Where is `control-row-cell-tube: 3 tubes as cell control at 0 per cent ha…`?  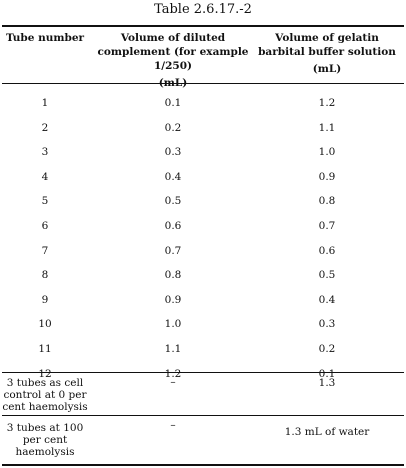 control-row-cell-tube: 3 tubes as cell control at 0 per cent ha… is located at coordinates (45, 395).